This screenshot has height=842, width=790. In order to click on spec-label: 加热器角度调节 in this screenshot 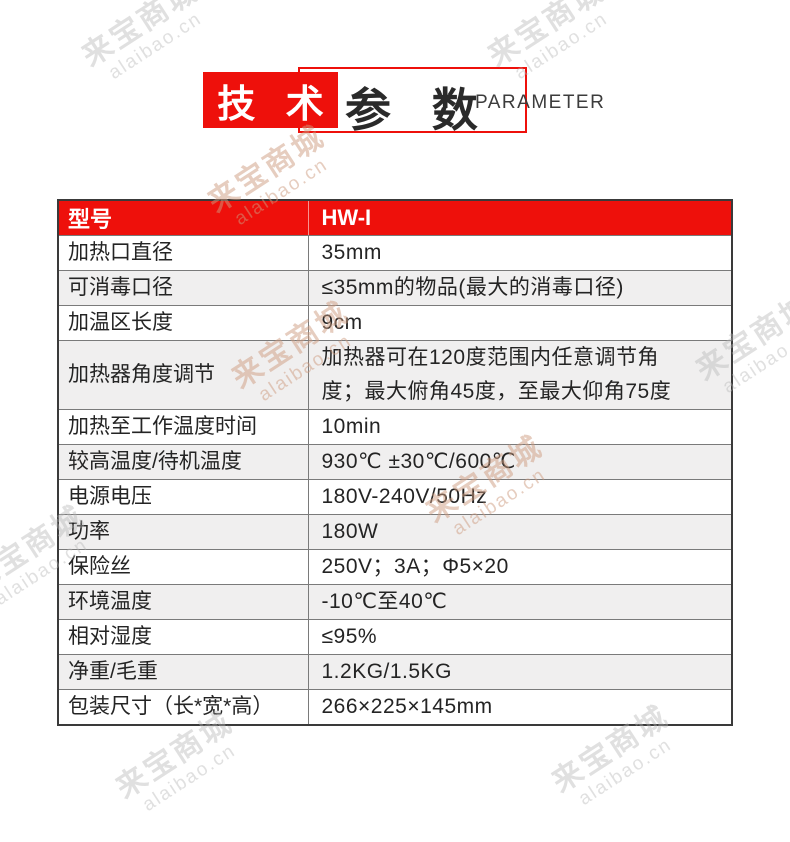, I will do `click(183, 375)`.